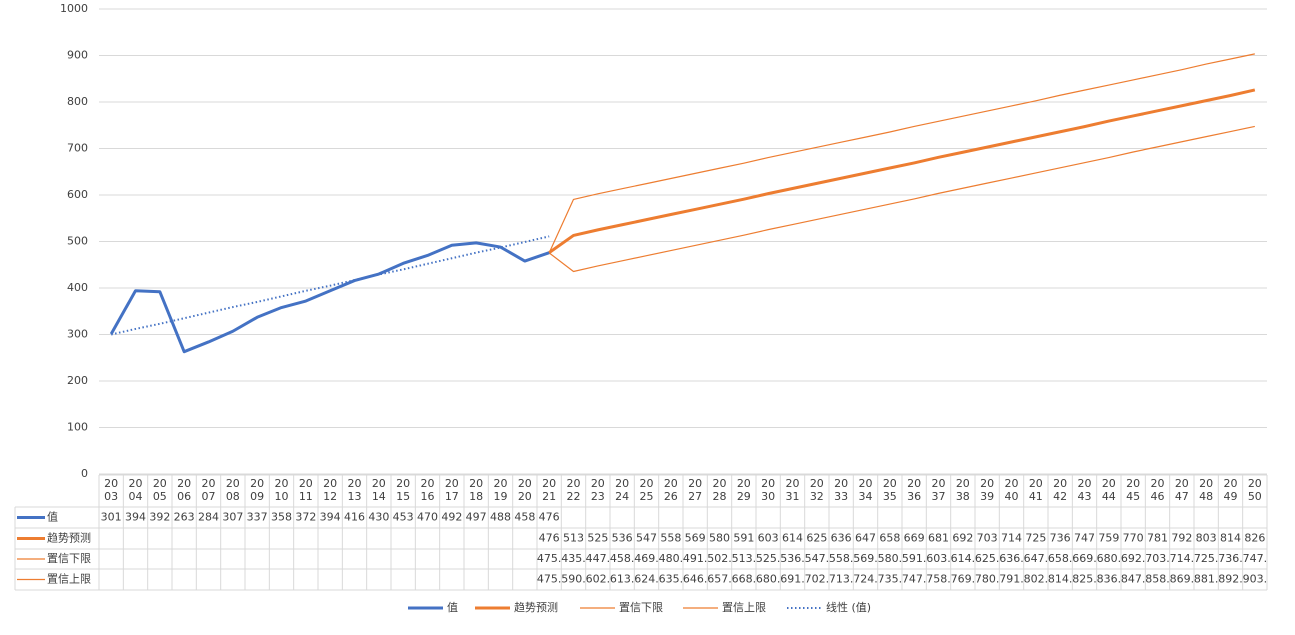 Image resolution: width=1295 pixels, height=635 pixels. Describe the element at coordinates (719, 490) in the screenshot. I see `x-tick-label: 2028` at that location.